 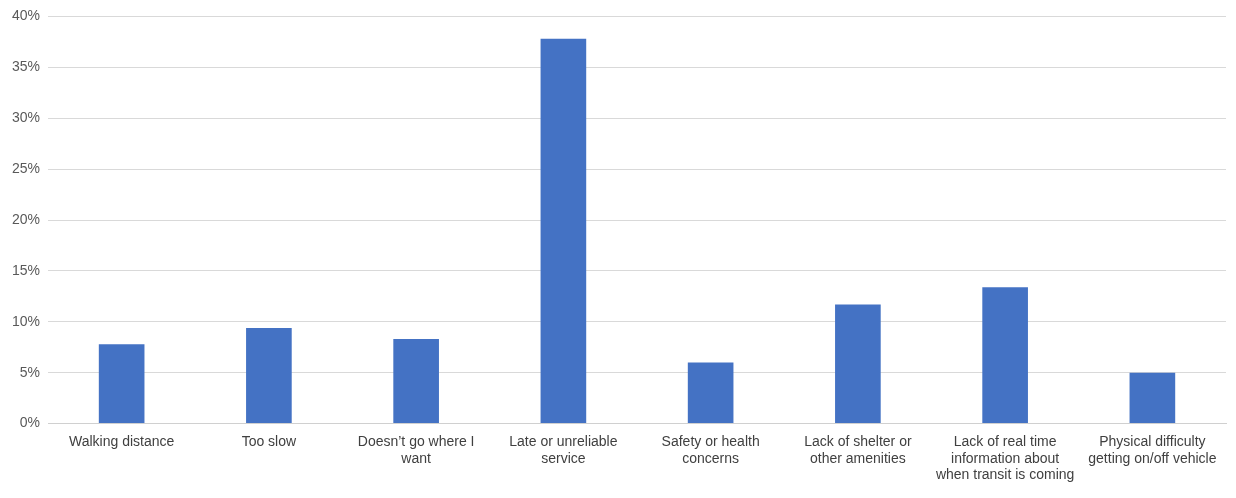 I want to click on y-tick-label: 10%, so click(x=26, y=320).